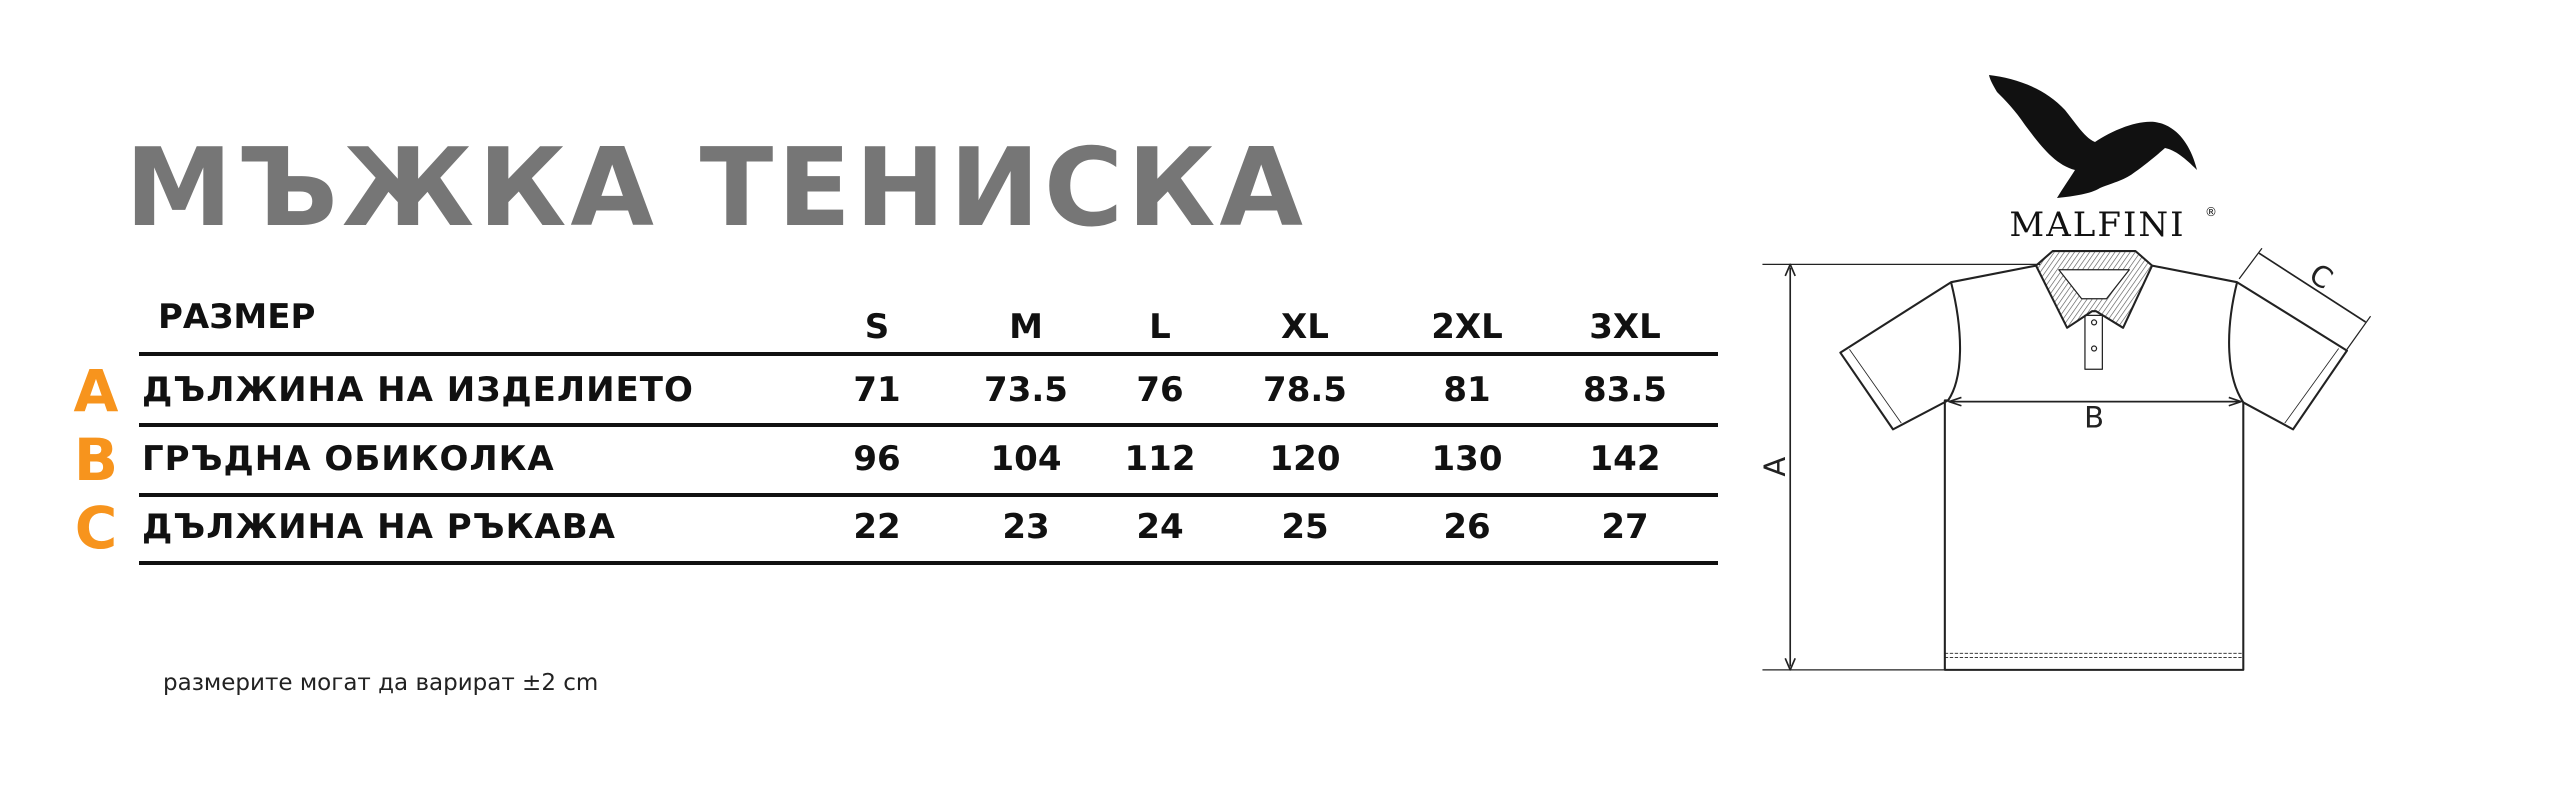  I want to click on cell: 25, so click(1305, 527).